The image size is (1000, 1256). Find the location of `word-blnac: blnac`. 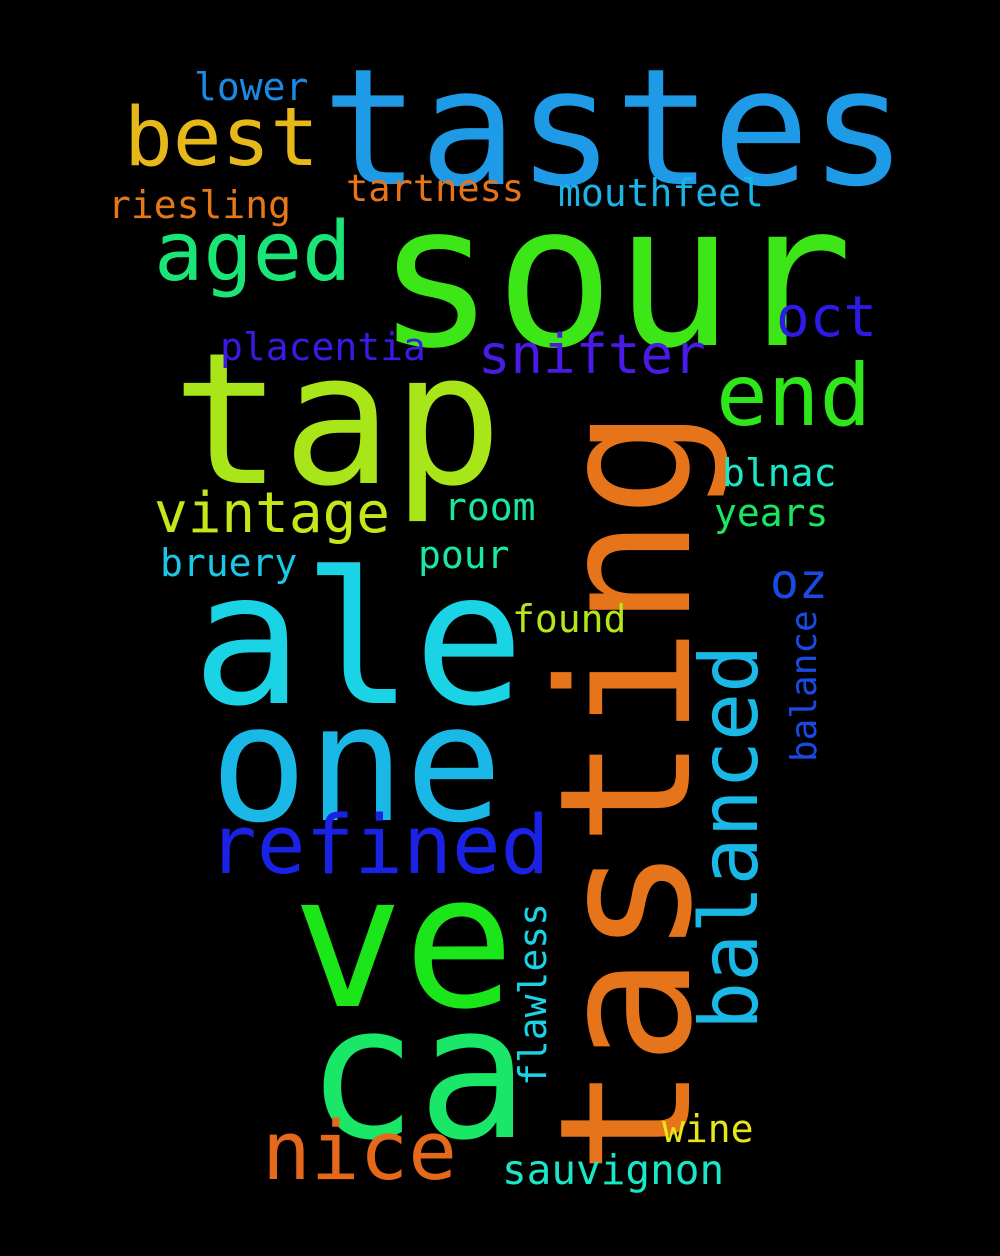

word-blnac: blnac is located at coordinates (779, 473).